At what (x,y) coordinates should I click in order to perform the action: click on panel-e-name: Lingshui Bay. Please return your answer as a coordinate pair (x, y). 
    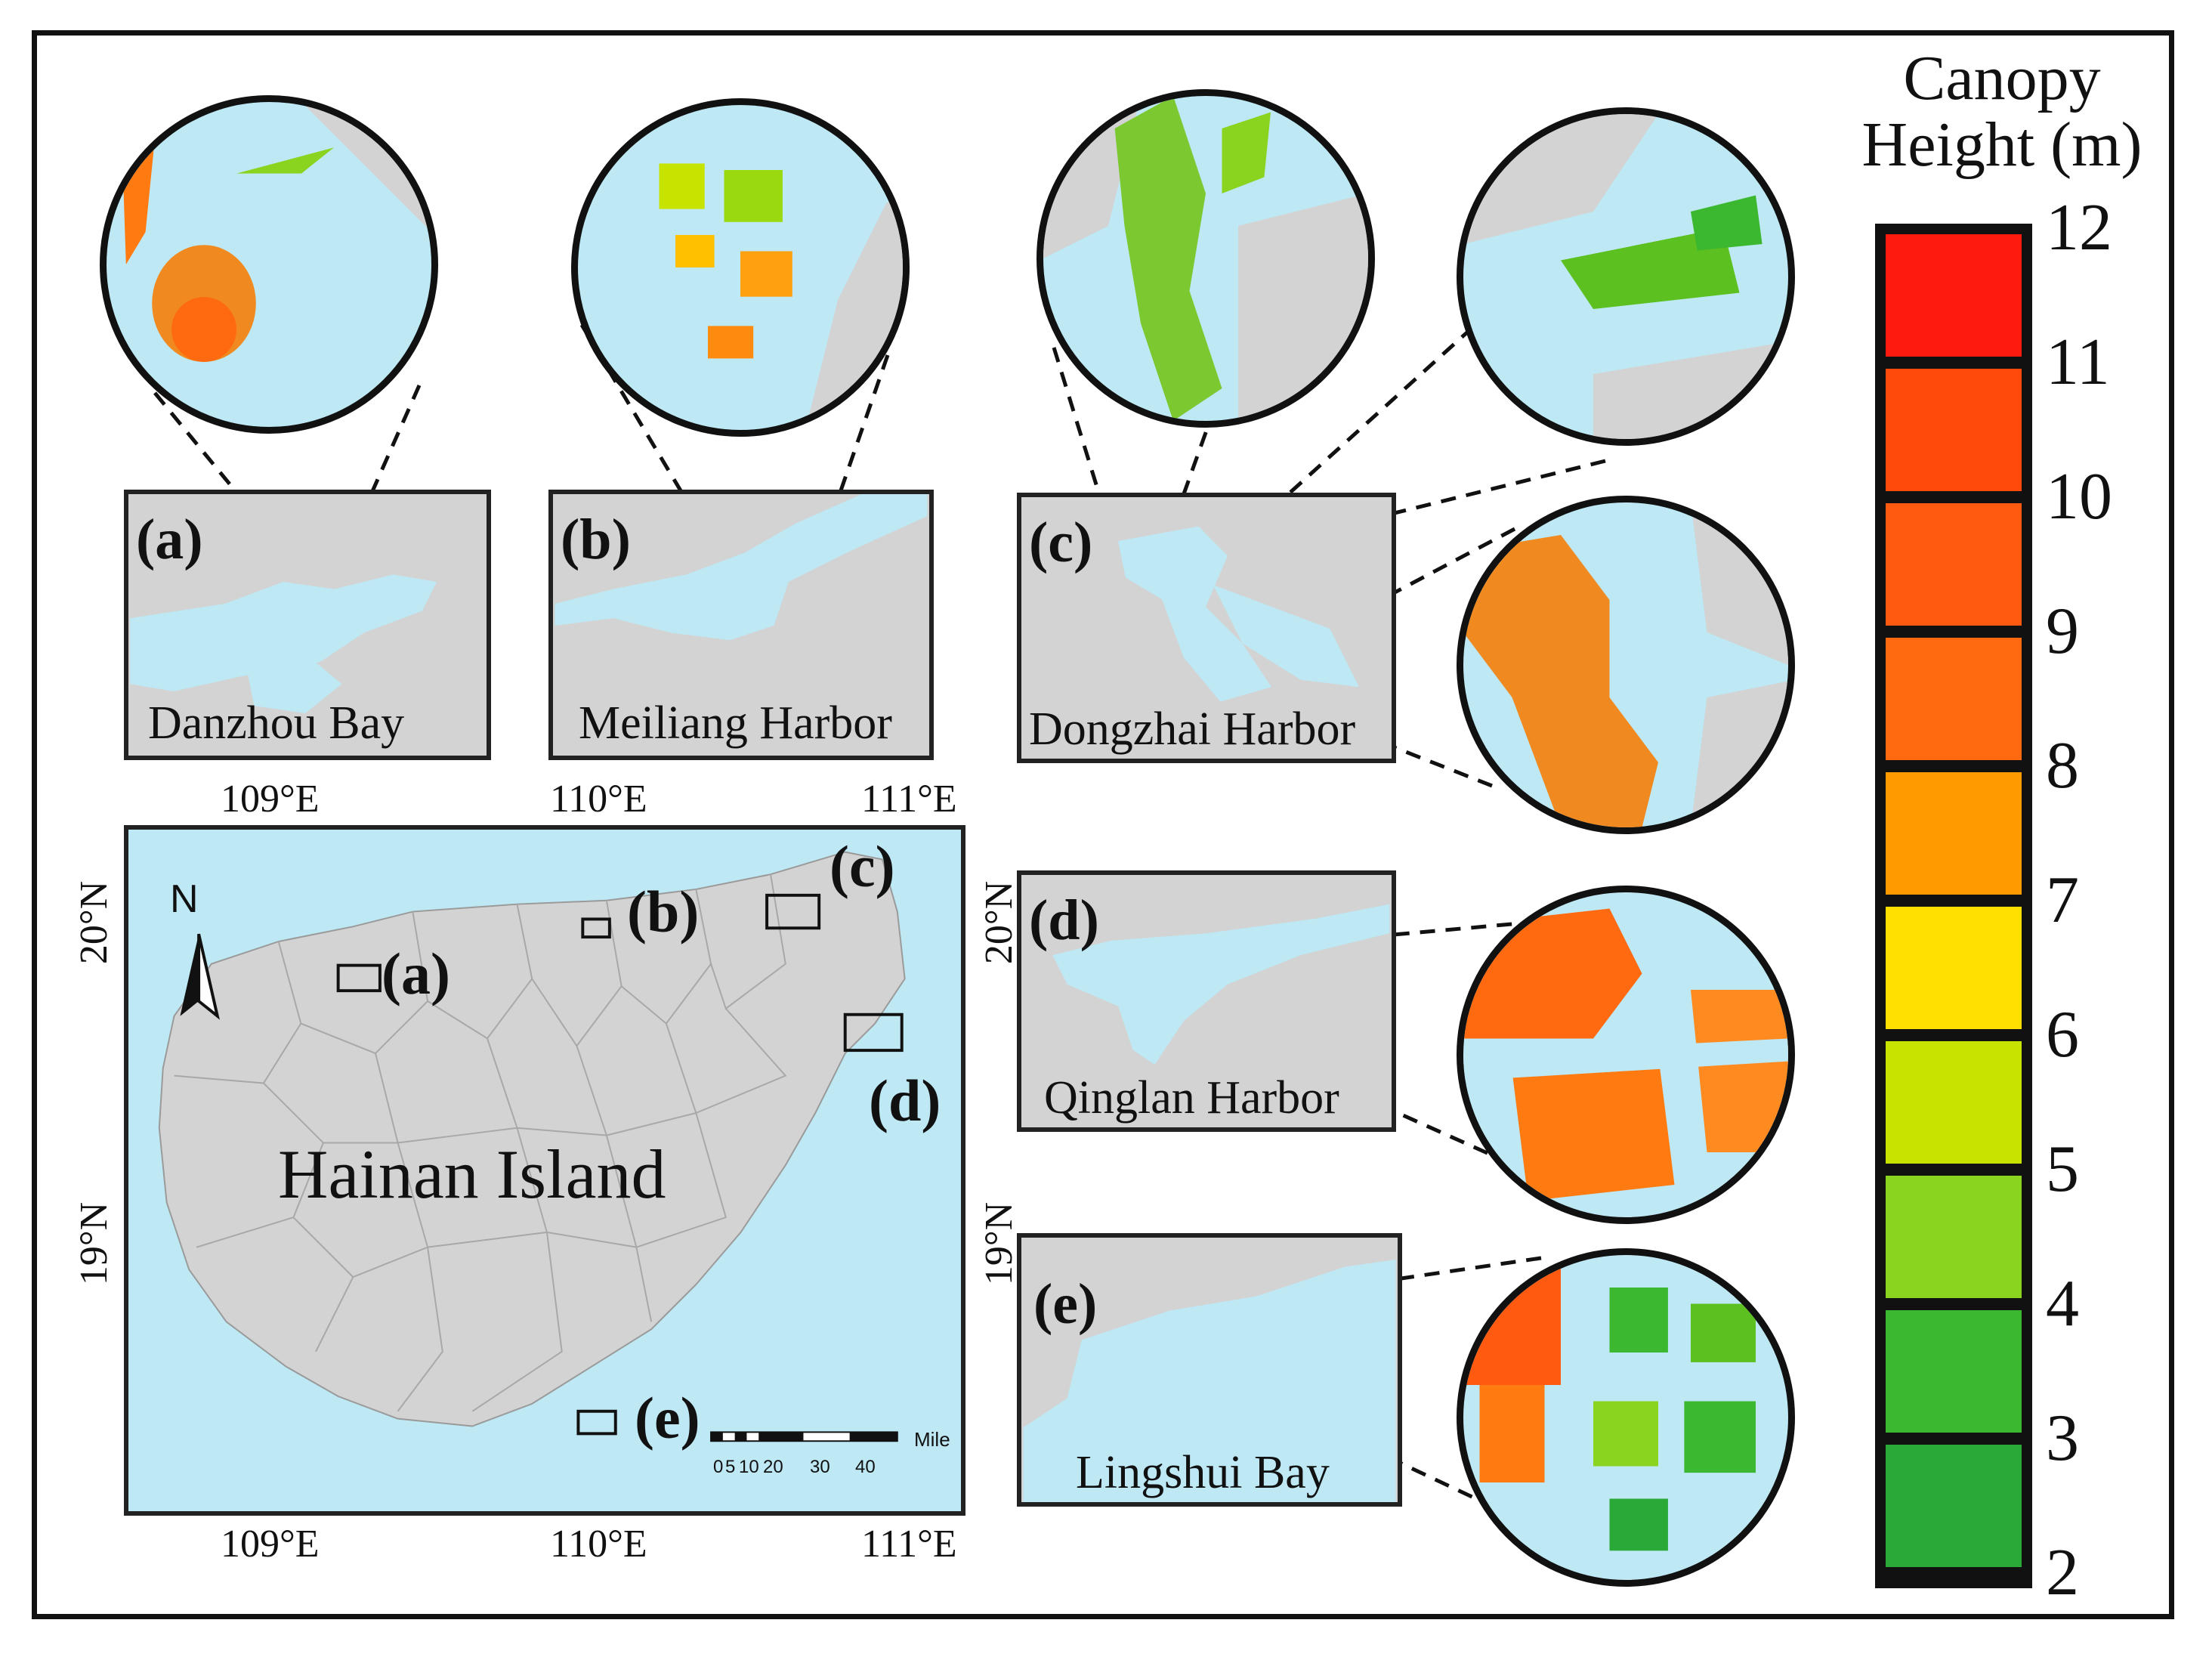
    Looking at the image, I should click on (1203, 1472).